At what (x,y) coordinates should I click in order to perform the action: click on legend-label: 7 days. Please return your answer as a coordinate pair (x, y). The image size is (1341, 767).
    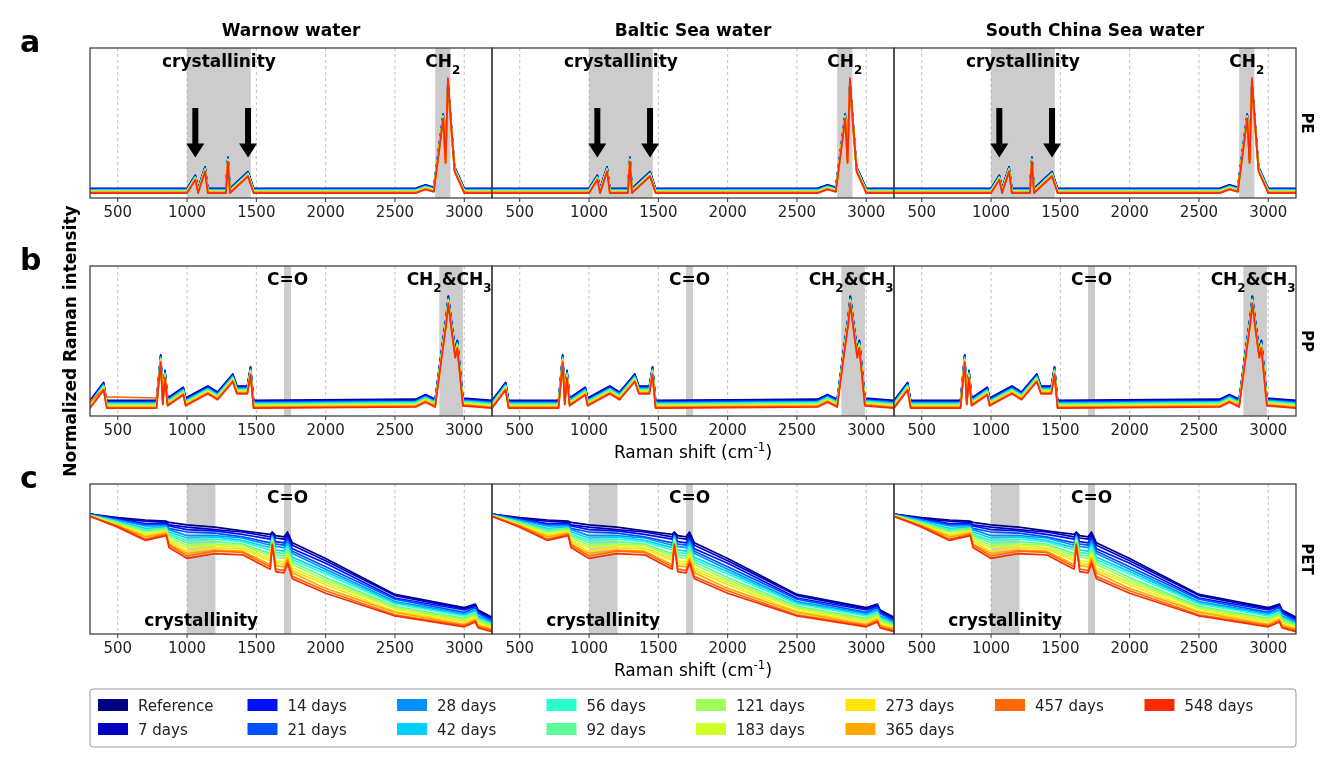
    Looking at the image, I should click on (163, 730).